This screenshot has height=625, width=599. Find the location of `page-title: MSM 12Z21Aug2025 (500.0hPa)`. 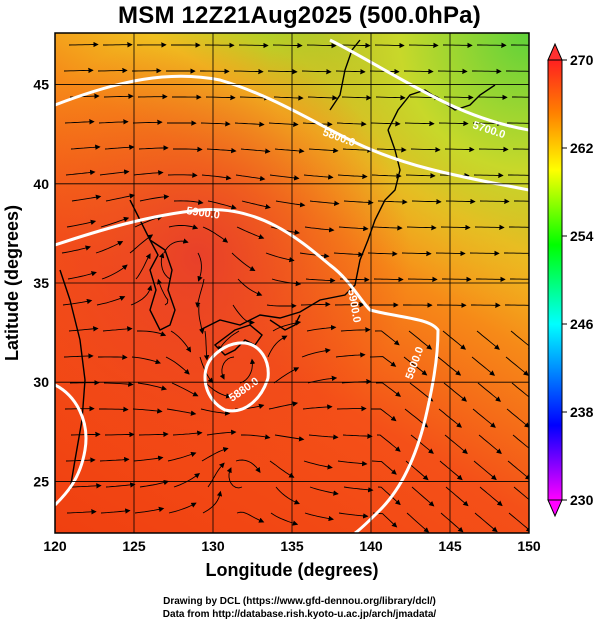

page-title: MSM 12Z21Aug2025 (500.0hPa) is located at coordinates (299, 15).